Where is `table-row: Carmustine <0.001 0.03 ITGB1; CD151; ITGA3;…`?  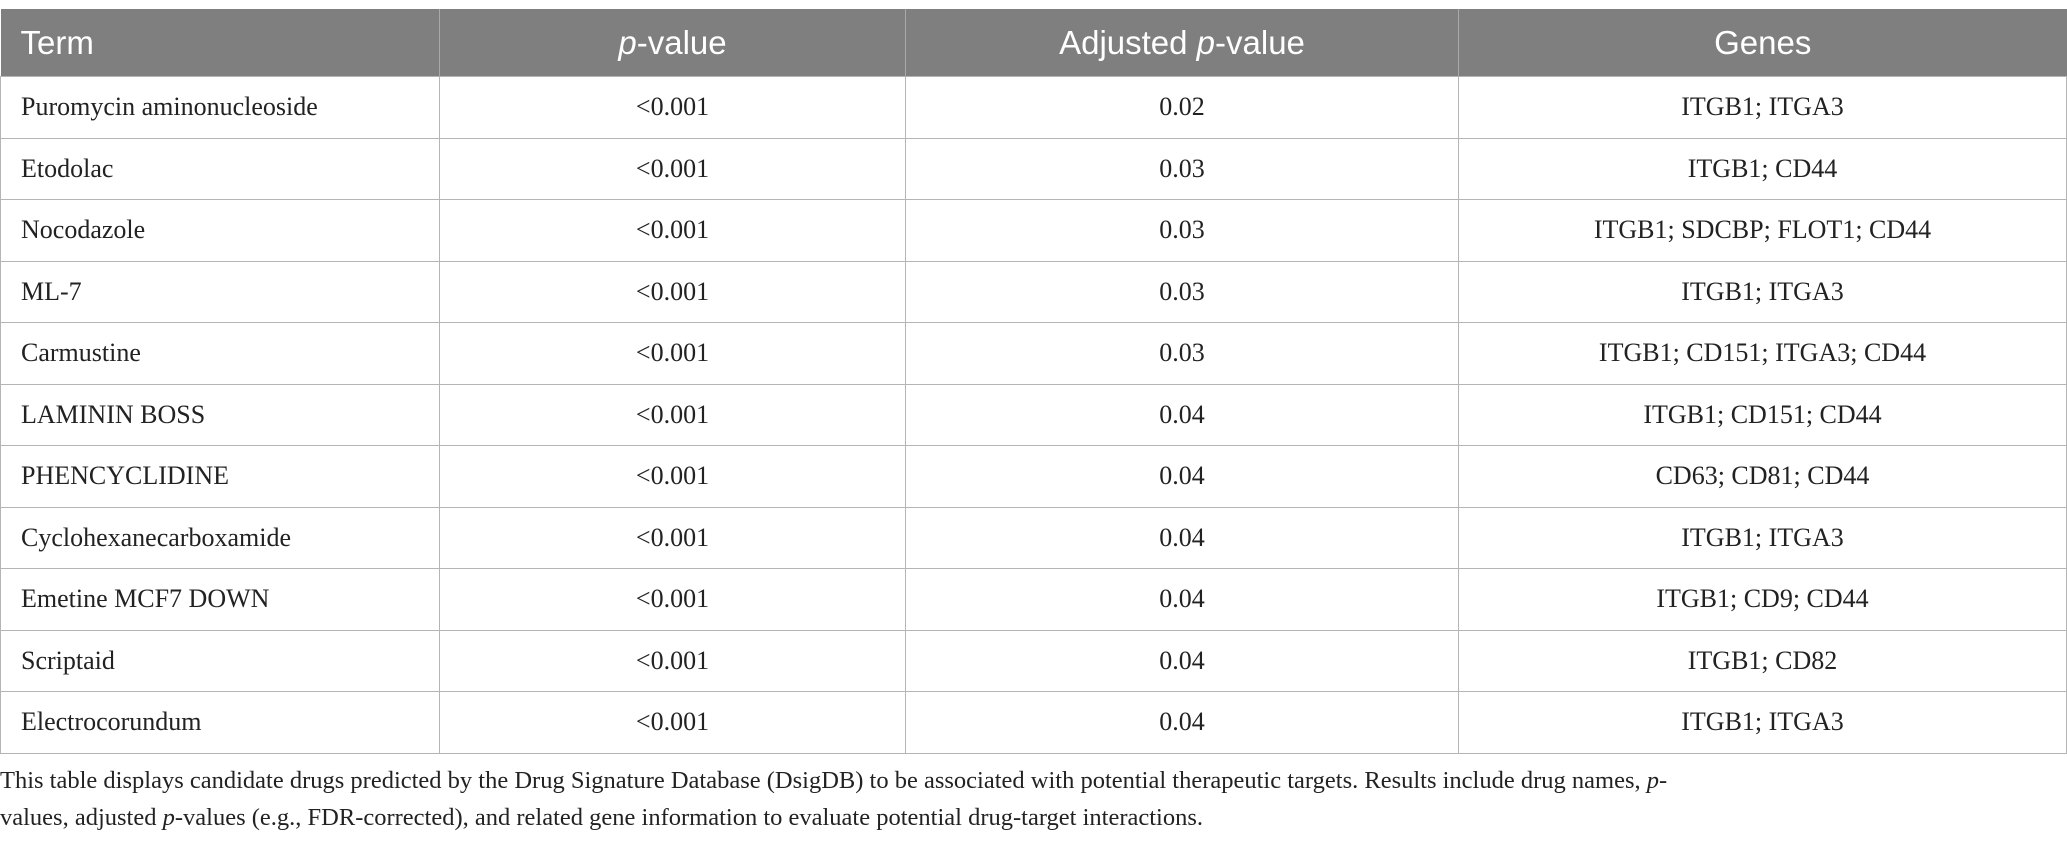
table-row: Carmustine <0.001 0.03 ITGB1; CD151; ITGA3;… is located at coordinates (1033, 353).